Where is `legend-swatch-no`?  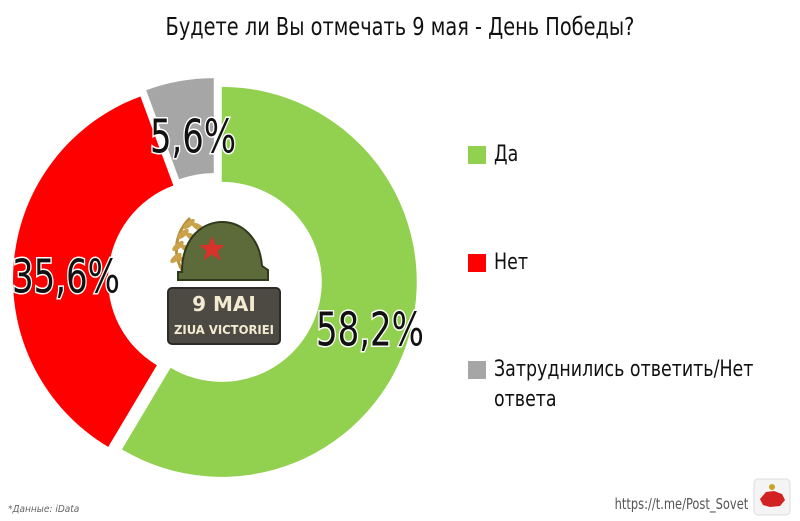
legend-swatch-no is located at coordinates (477, 263).